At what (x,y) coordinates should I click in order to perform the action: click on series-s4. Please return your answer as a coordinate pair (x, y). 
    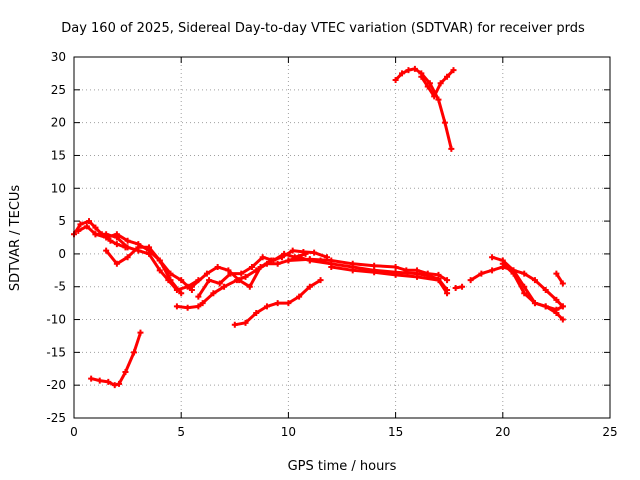
    Looking at the image, I should click on (144, 270).